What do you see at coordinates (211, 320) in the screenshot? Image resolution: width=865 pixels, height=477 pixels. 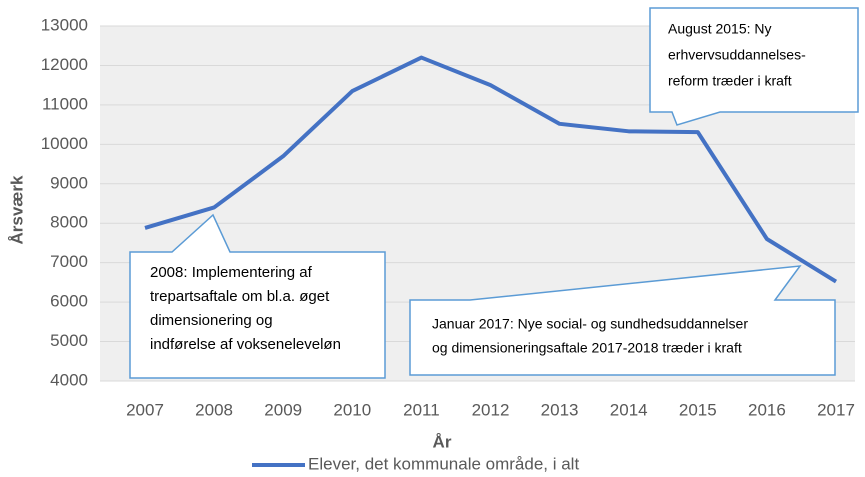 I see `annotation-line: dimensionering og` at bounding box center [211, 320].